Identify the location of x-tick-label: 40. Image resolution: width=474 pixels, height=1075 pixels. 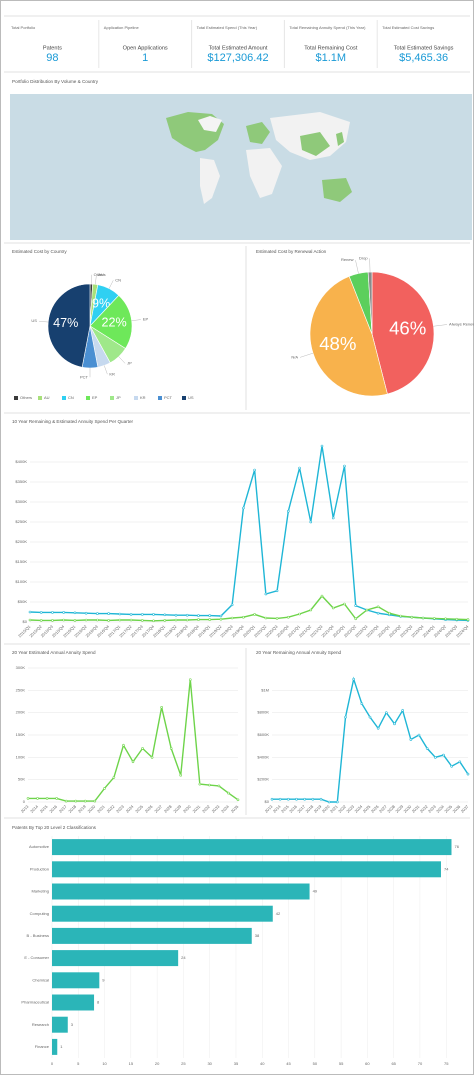
(262, 1063).